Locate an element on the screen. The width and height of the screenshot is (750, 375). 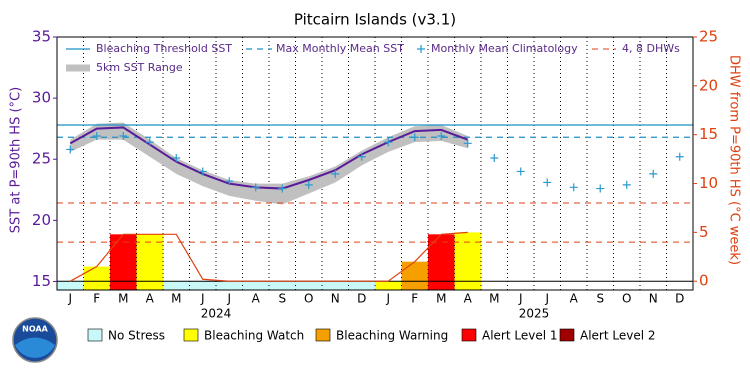
year-label: 2024 is located at coordinates (216, 314).